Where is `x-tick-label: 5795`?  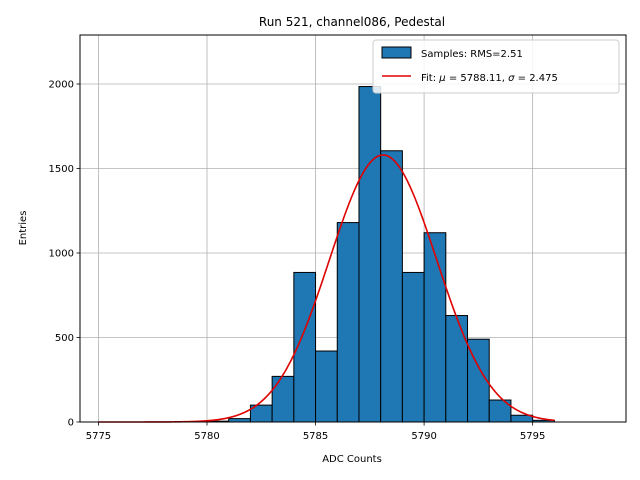 x-tick-label: 5795 is located at coordinates (532, 436).